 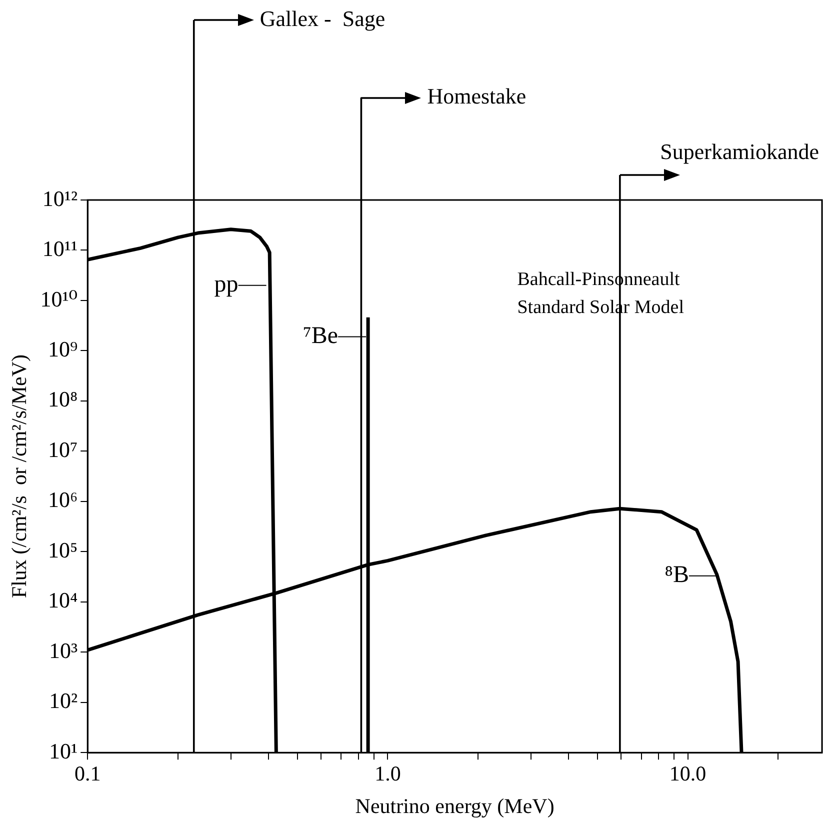 What do you see at coordinates (63, 600) in the screenshot?
I see `y-tick-label: 10⁴` at bounding box center [63, 600].